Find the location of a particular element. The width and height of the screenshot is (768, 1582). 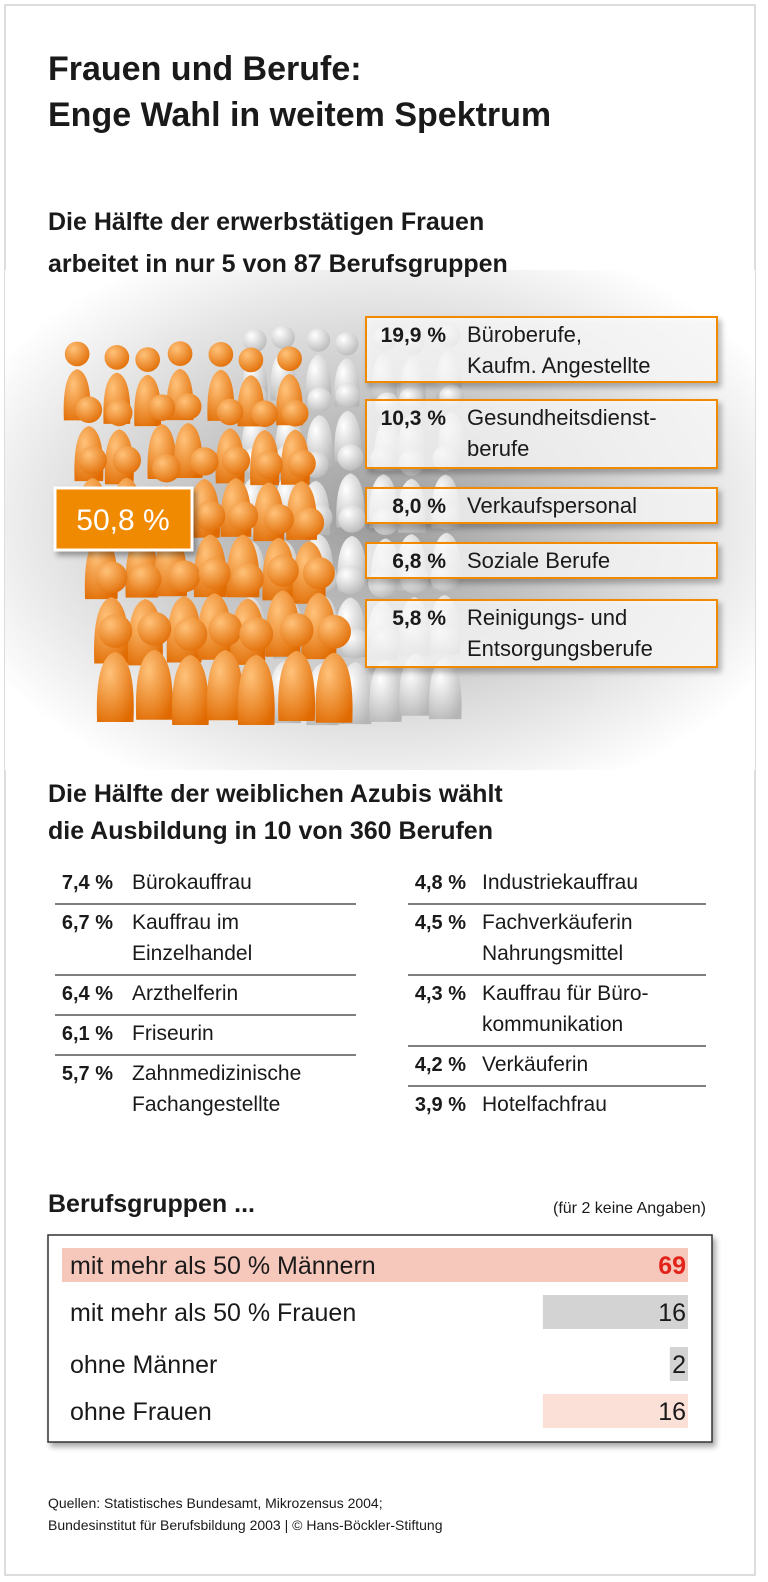

list-label: Verkäuferin is located at coordinates (535, 1064).